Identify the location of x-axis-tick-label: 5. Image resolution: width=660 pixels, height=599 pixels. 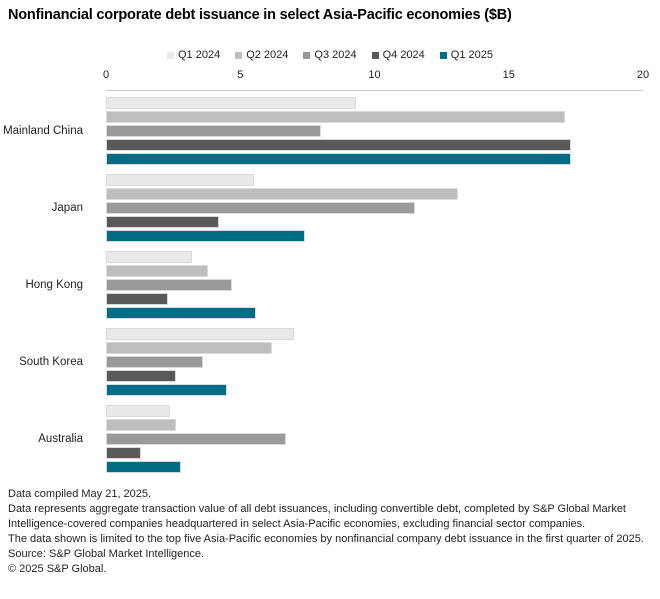
(240, 75).